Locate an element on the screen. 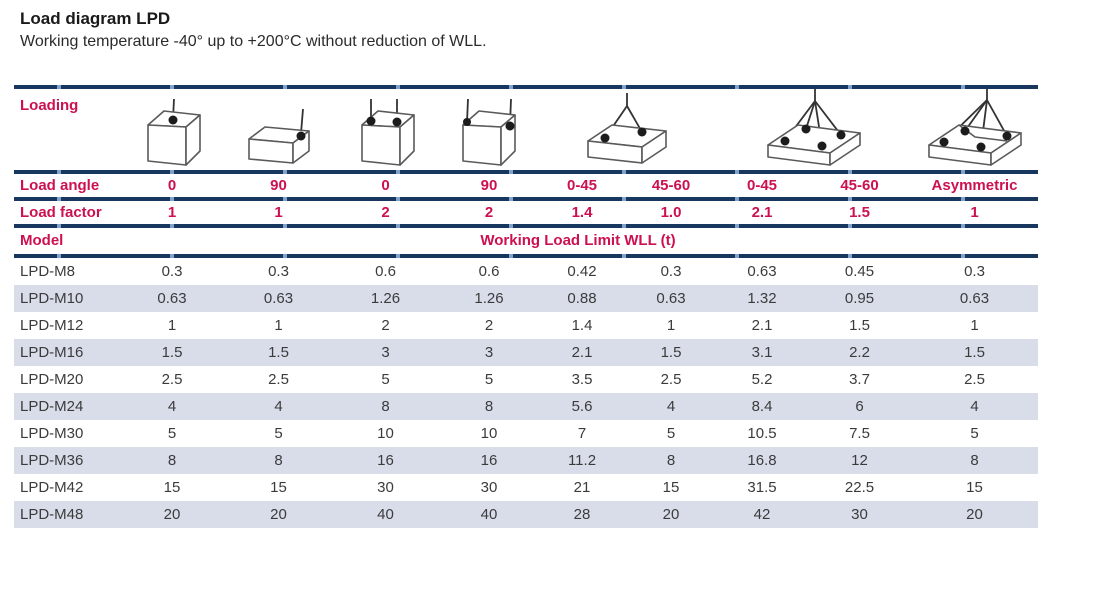 Image resolution: width=1106 pixels, height=591 pixels. four-leg-sling-lift-icon is located at coordinates (813, 127).